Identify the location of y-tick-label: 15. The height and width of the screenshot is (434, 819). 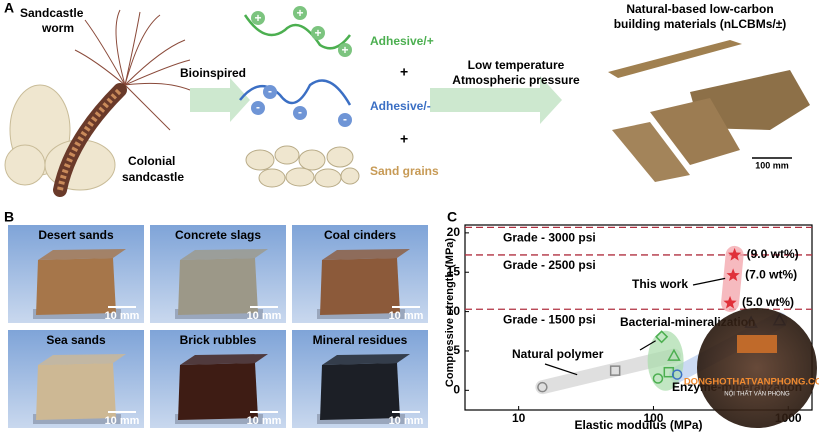
(454, 271).